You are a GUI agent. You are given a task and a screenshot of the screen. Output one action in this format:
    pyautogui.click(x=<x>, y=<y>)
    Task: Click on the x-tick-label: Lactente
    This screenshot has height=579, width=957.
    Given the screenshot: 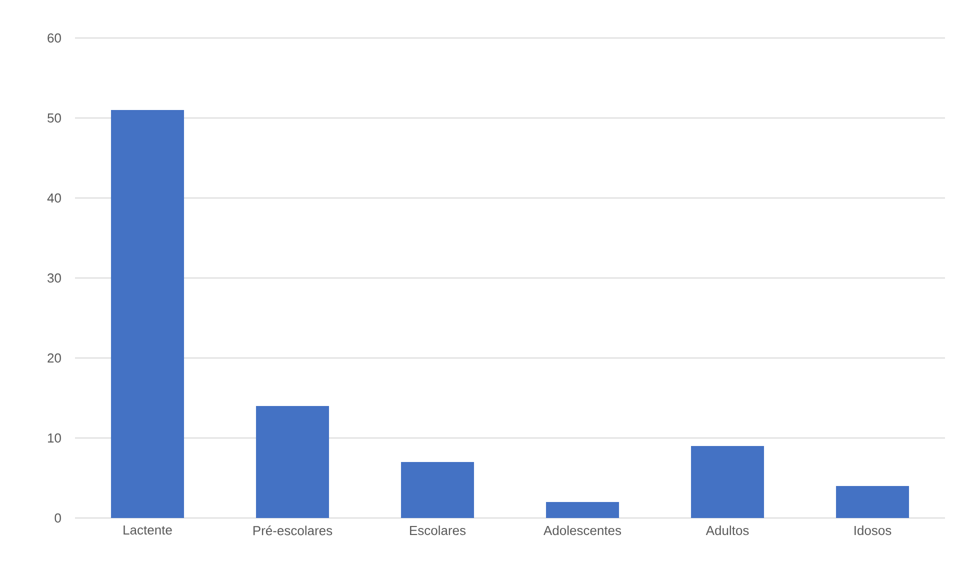 What is the action you would take?
    pyautogui.click(x=148, y=530)
    